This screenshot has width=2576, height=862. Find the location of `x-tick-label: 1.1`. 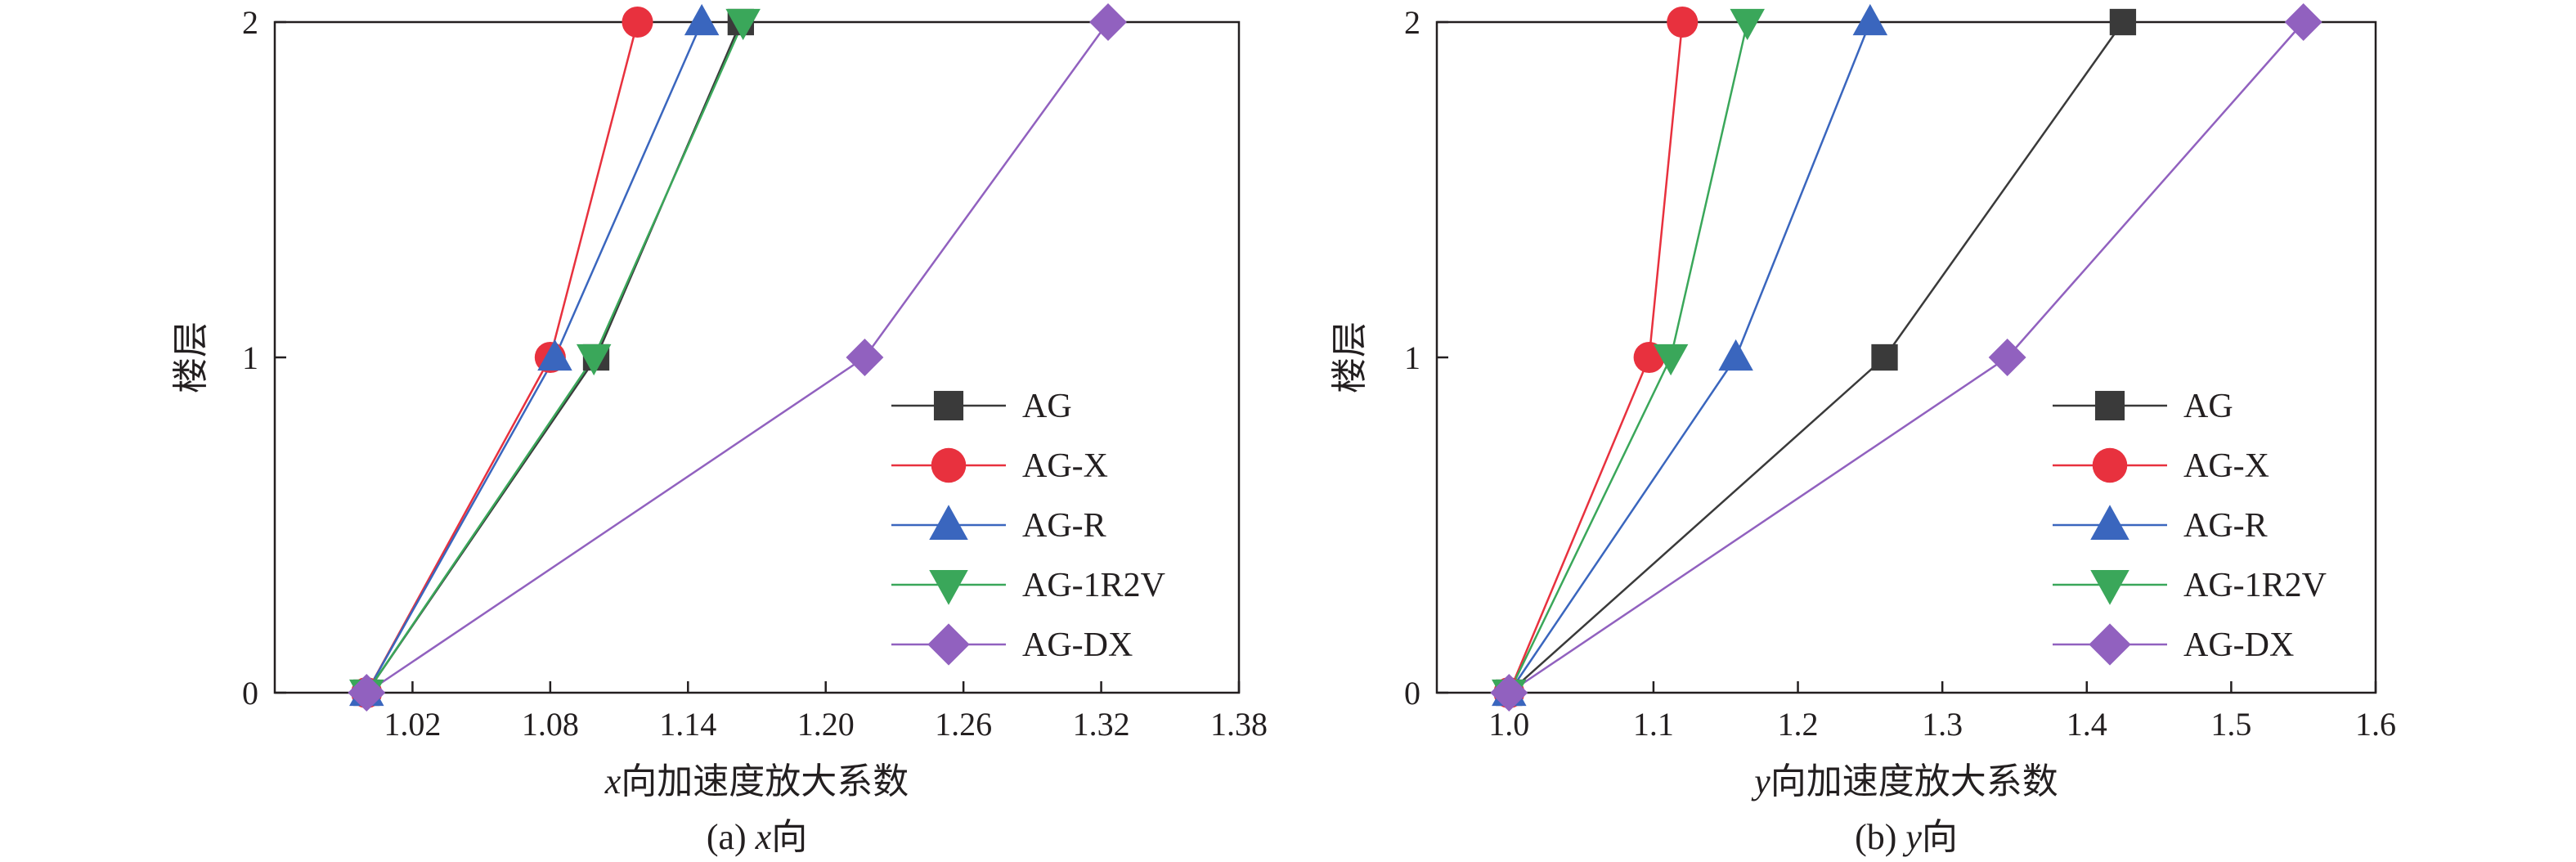

x-tick-label: 1.1 is located at coordinates (1654, 724).